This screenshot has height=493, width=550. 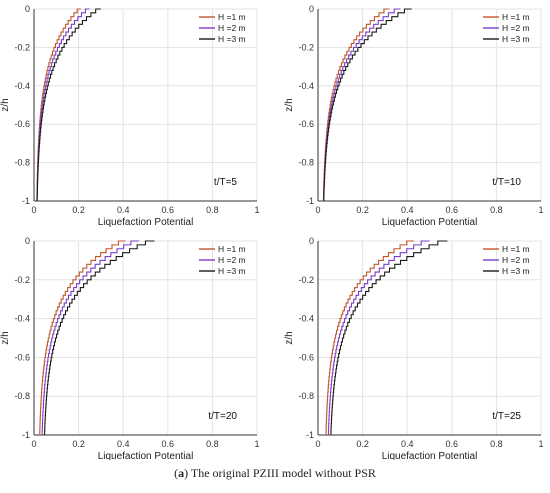 I want to click on caption-letter: a, so click(x=181, y=473).